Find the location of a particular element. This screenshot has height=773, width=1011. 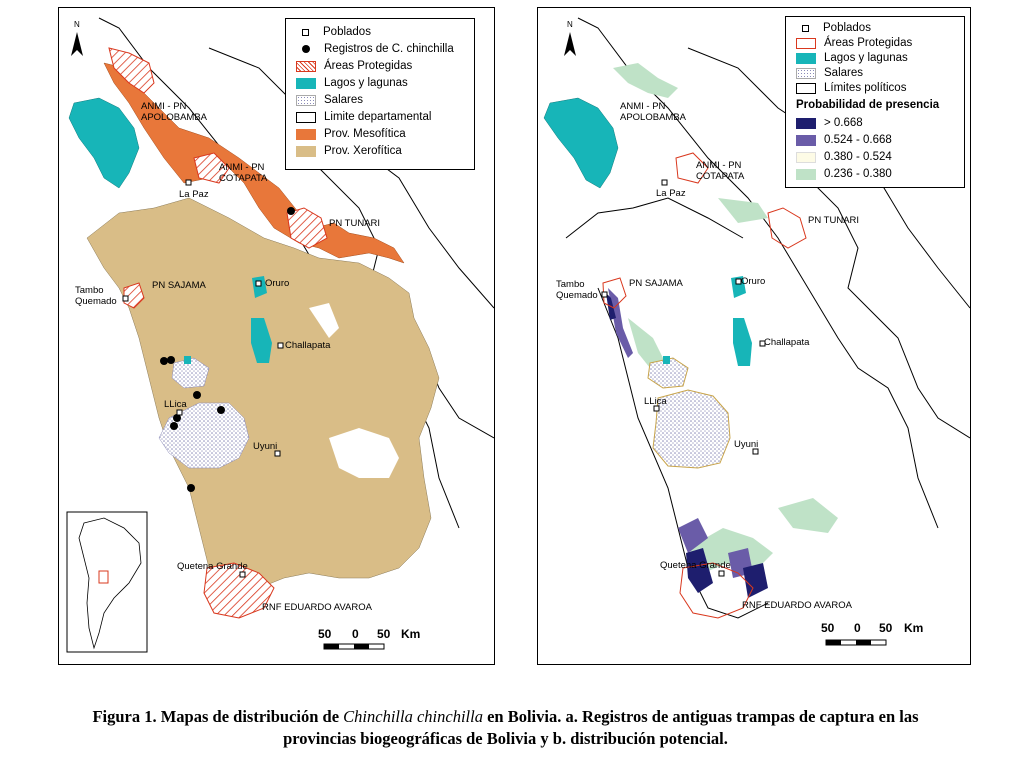

lake-titicaca is located at coordinates (104, 143).